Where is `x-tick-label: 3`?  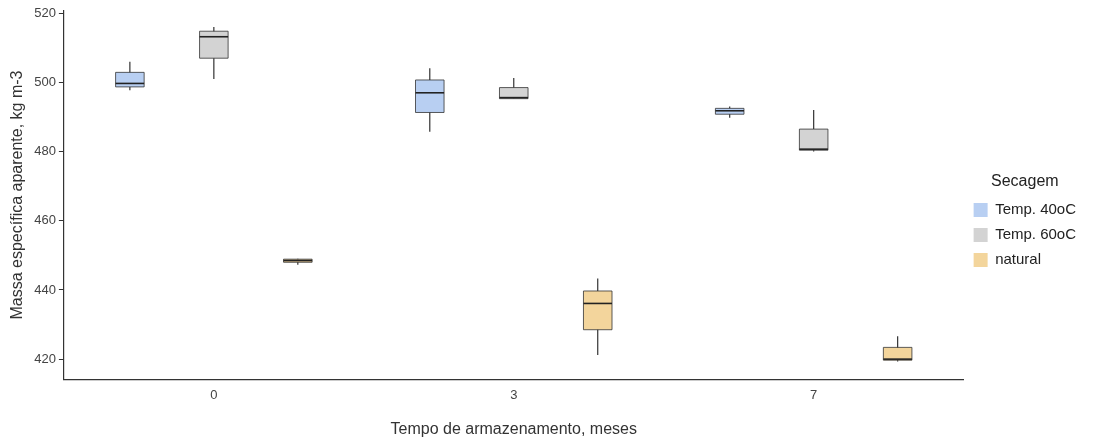 x-tick-label: 3 is located at coordinates (514, 394).